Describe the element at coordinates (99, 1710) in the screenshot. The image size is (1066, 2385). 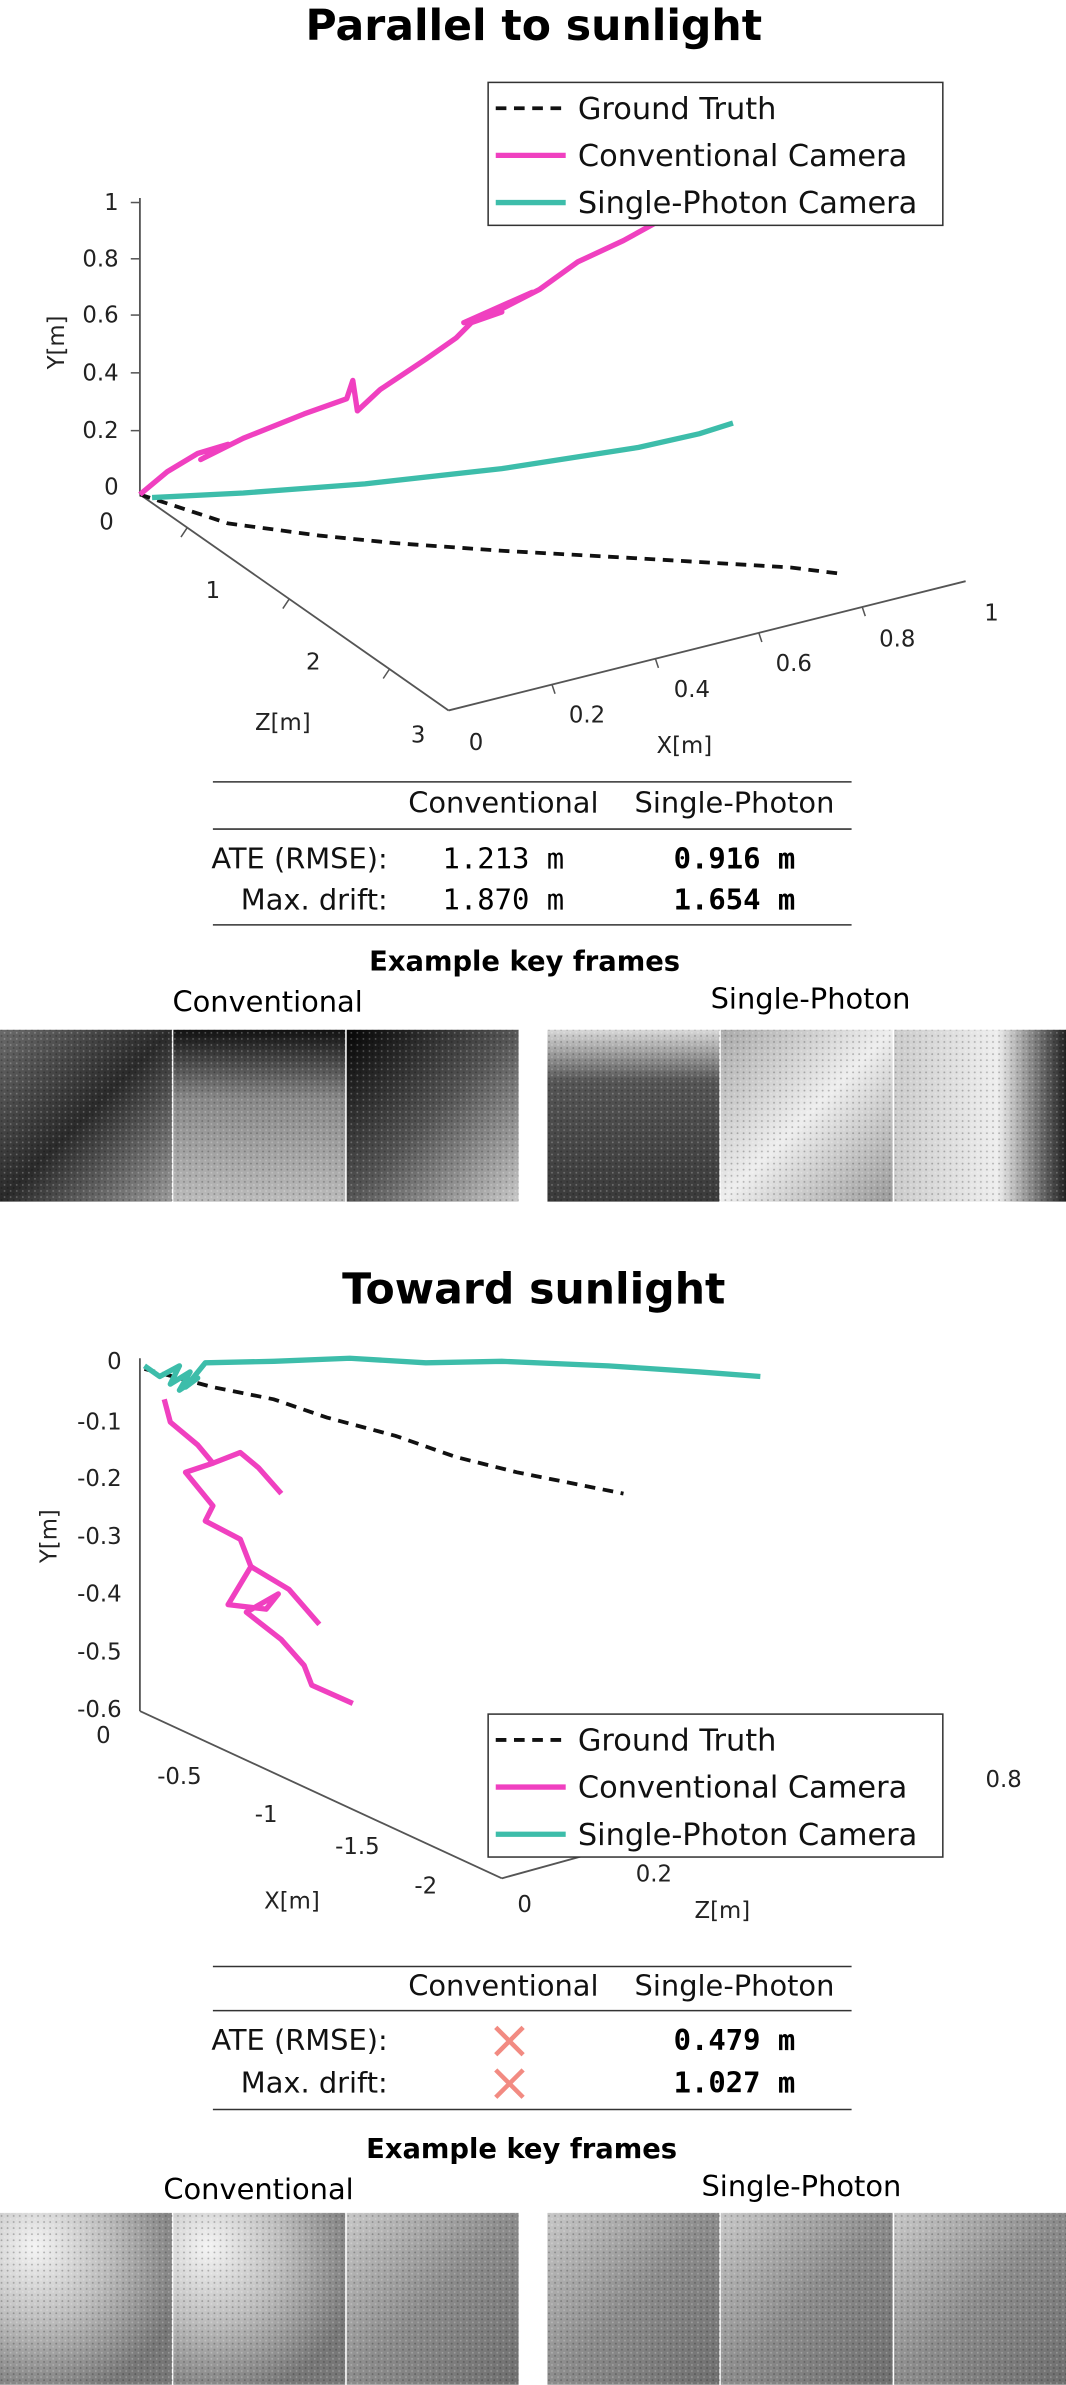
I see `y-tick-label: -0.6` at that location.